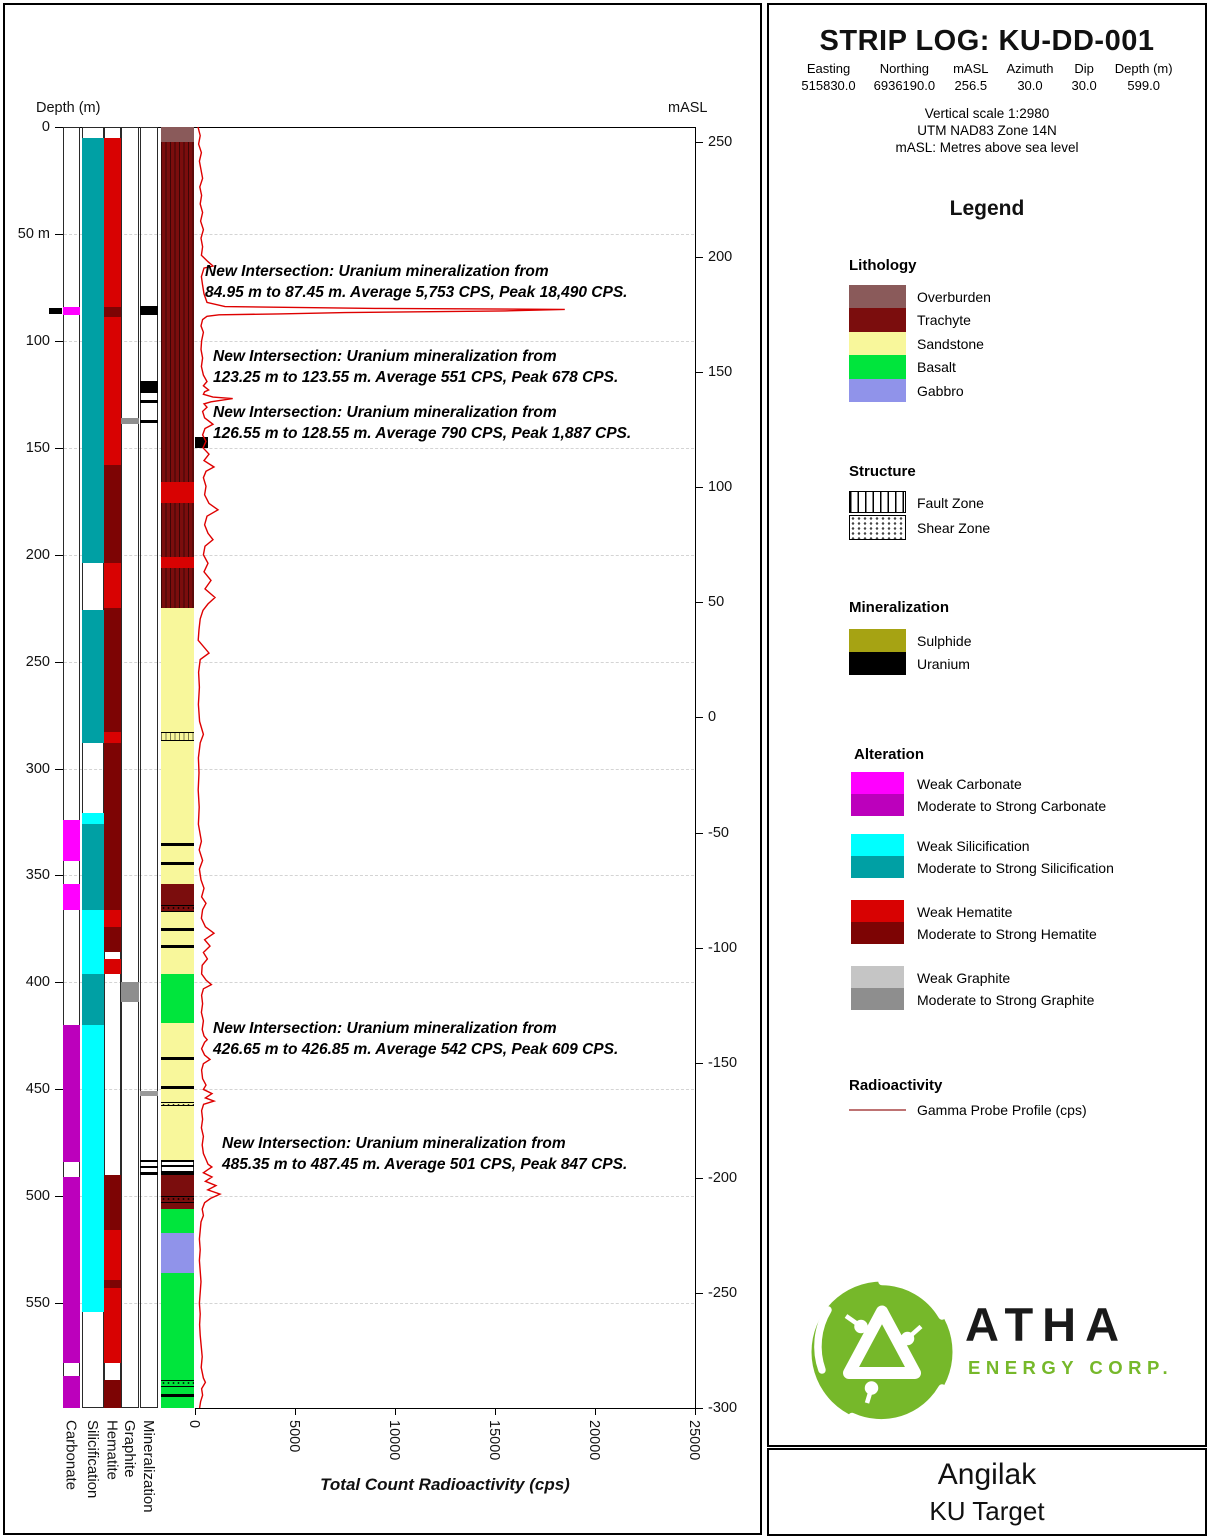  What do you see at coordinates (723, 1177) in the screenshot?
I see `masl-tick-label: -200` at bounding box center [723, 1177].